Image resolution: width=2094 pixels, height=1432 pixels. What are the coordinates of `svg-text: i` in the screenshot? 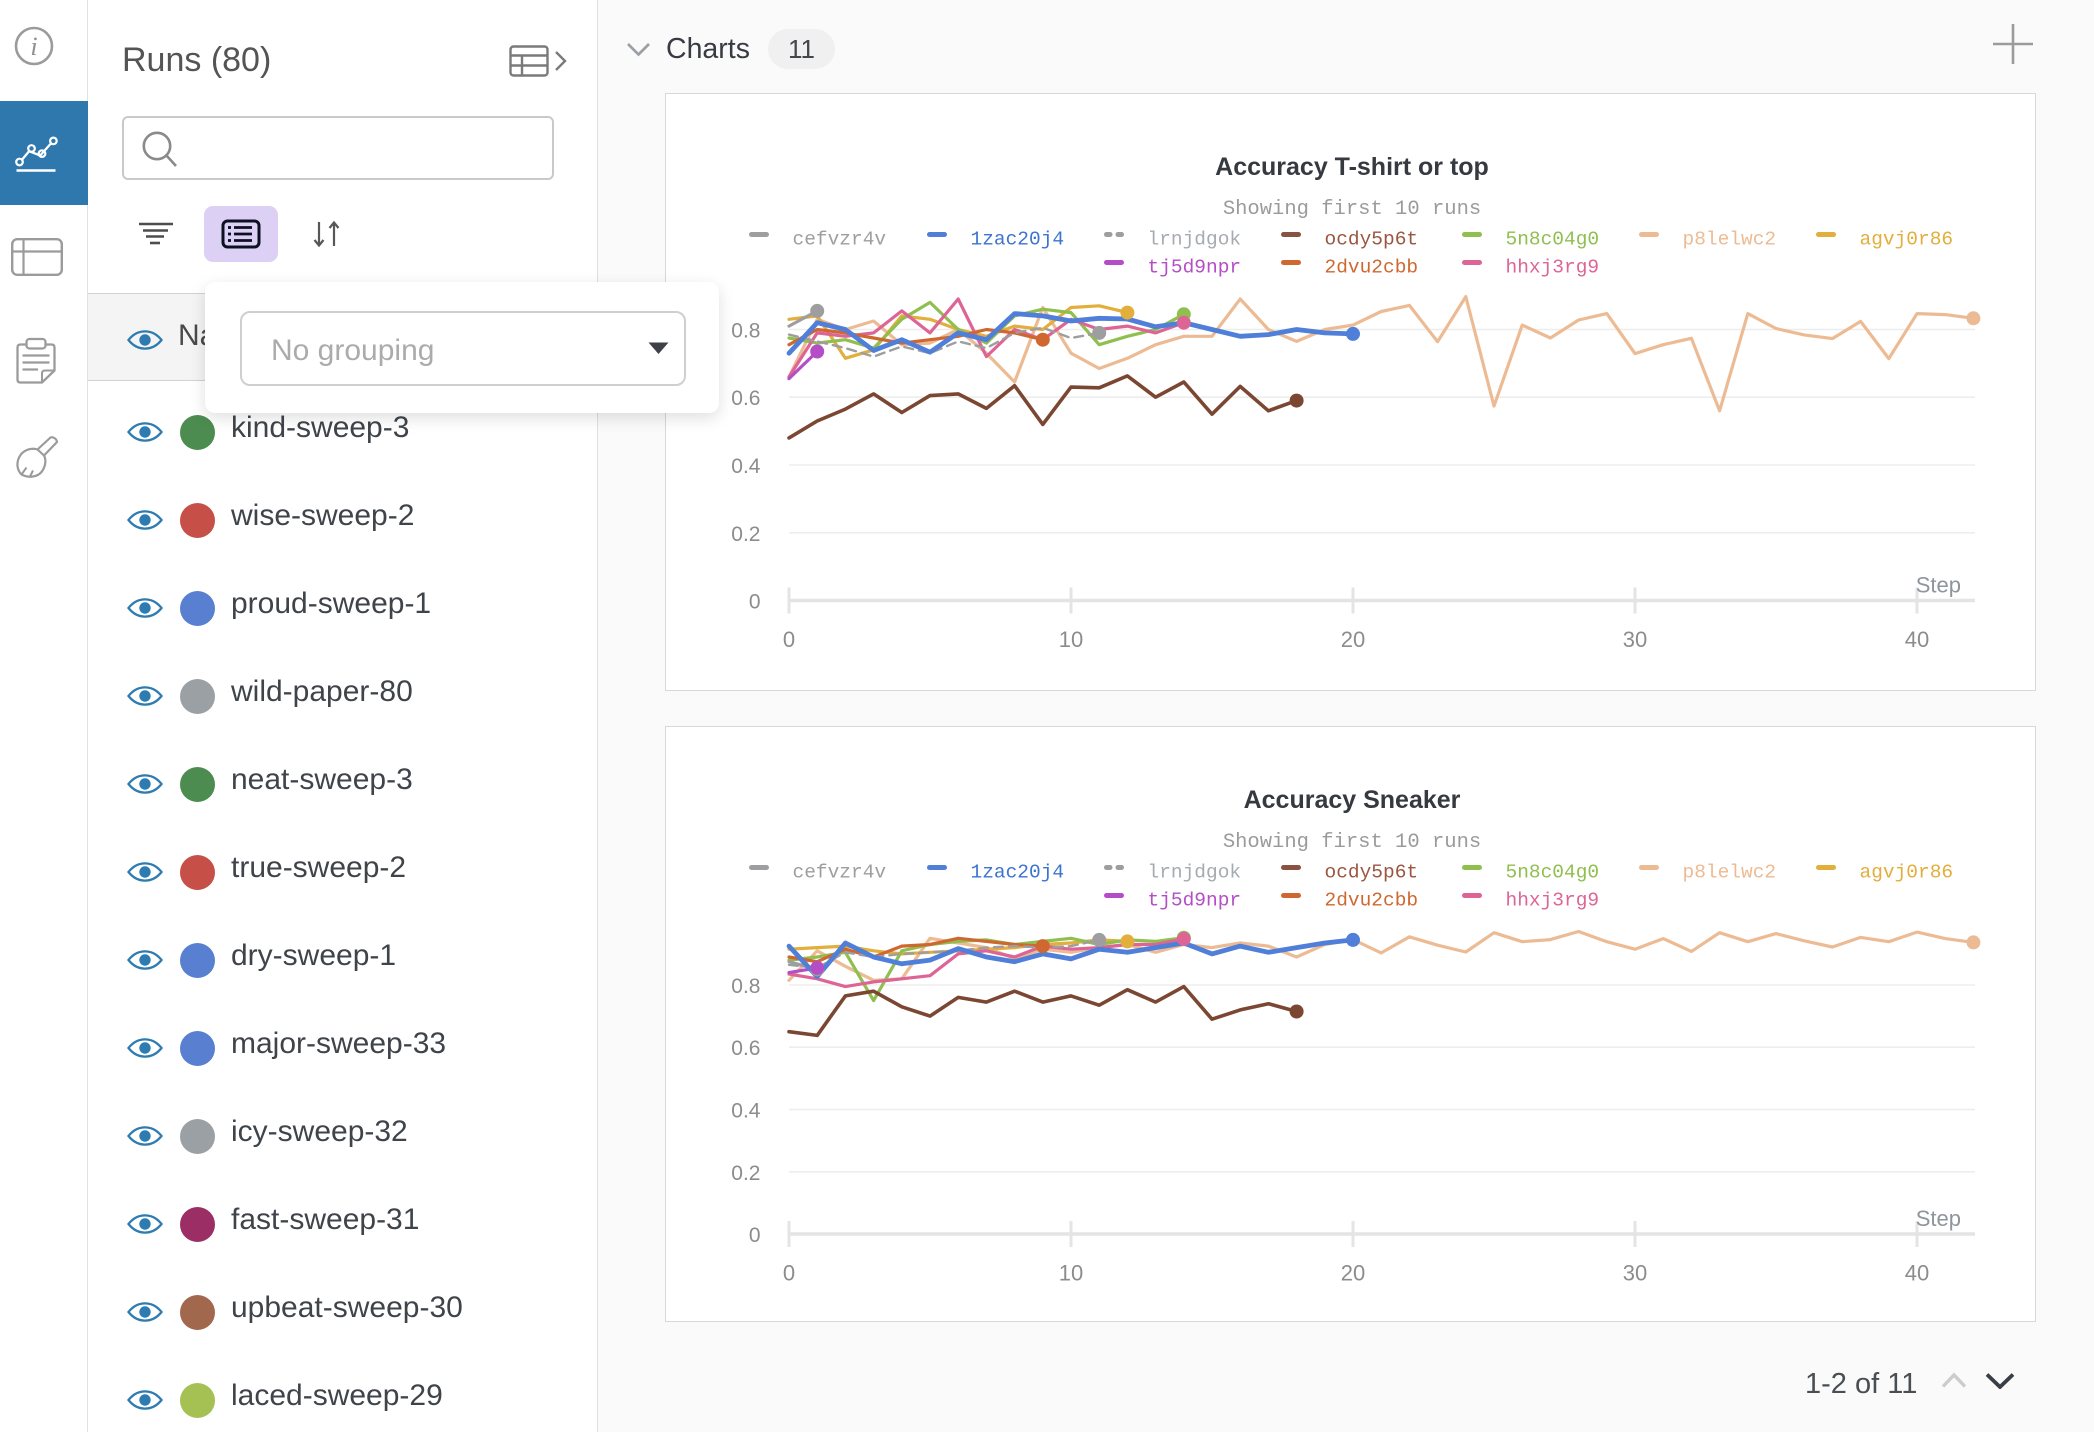 It's located at (33, 46).